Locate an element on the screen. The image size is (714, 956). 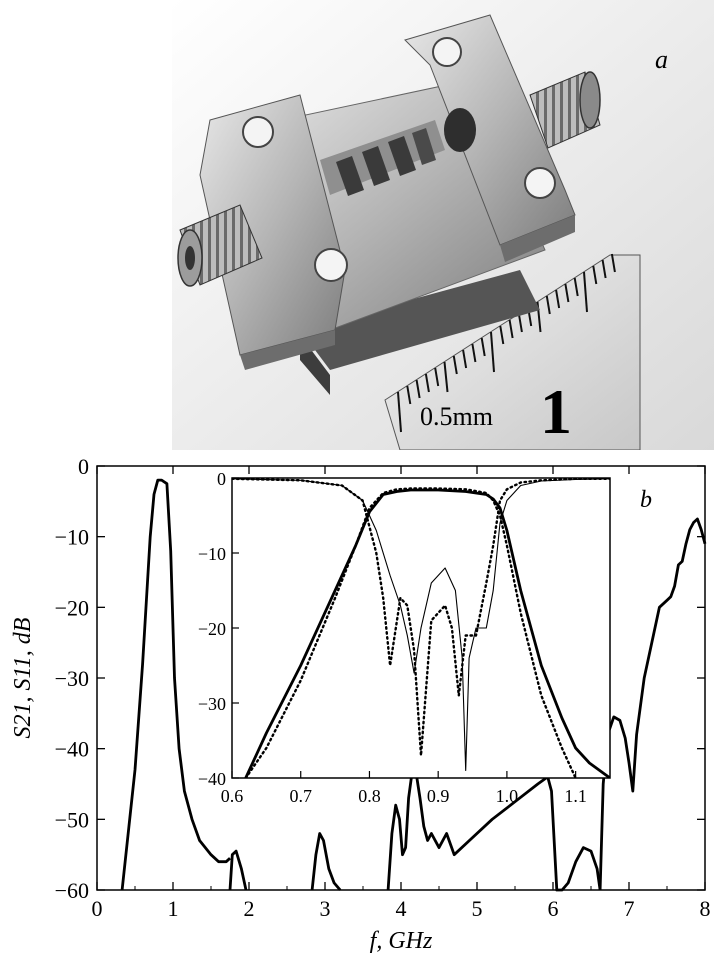
panel-label-b: b is located at coordinates (646, 500).